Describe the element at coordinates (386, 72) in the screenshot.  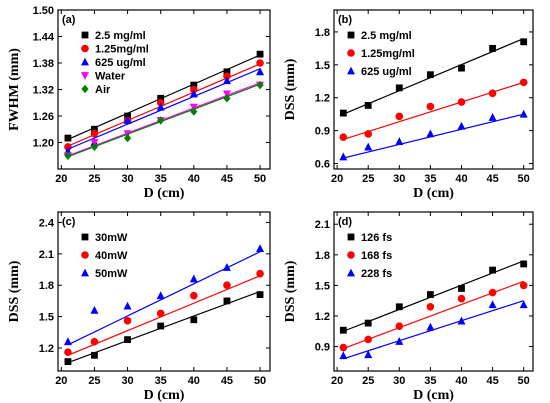
I see `legend-label: 625 ug/ml` at that location.